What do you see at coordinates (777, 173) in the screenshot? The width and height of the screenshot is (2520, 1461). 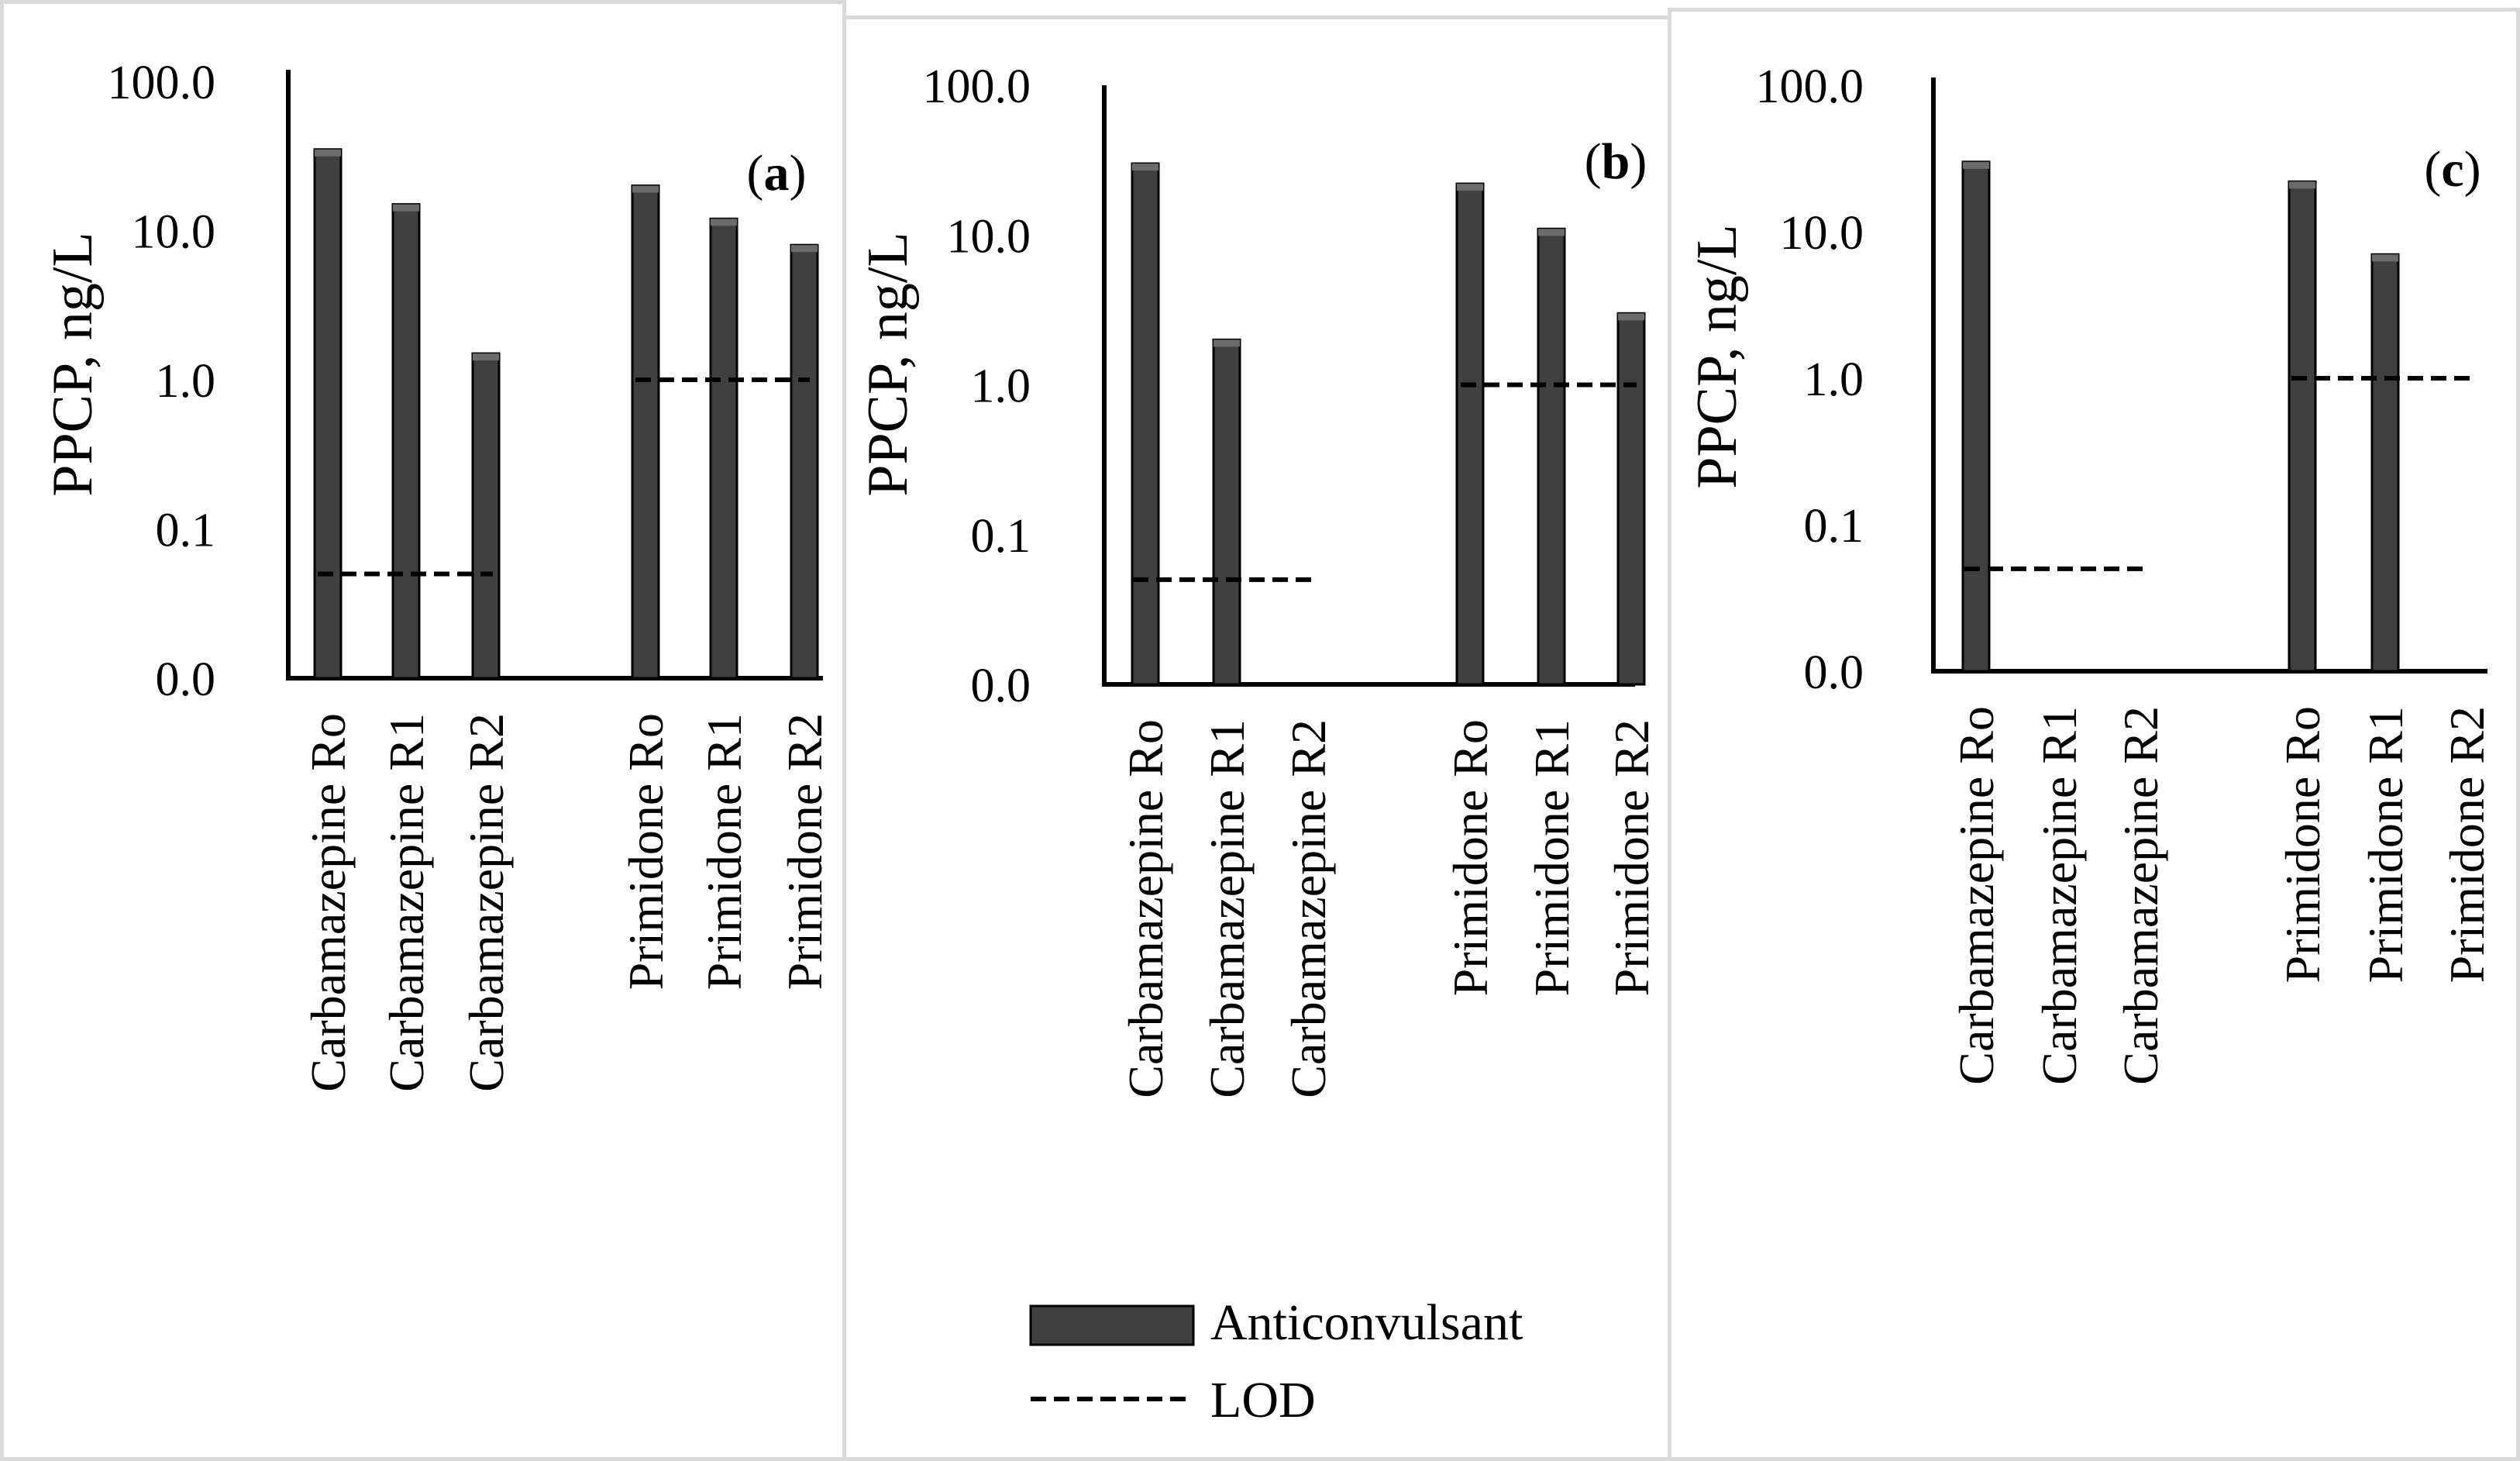 I see `panel-label: (a)` at bounding box center [777, 173].